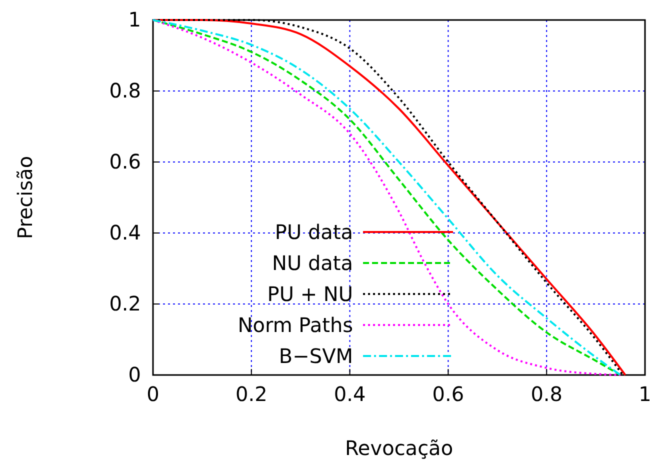  Describe the element at coordinates (316, 356) in the screenshot. I see `legend-label: B−SVM` at that location.